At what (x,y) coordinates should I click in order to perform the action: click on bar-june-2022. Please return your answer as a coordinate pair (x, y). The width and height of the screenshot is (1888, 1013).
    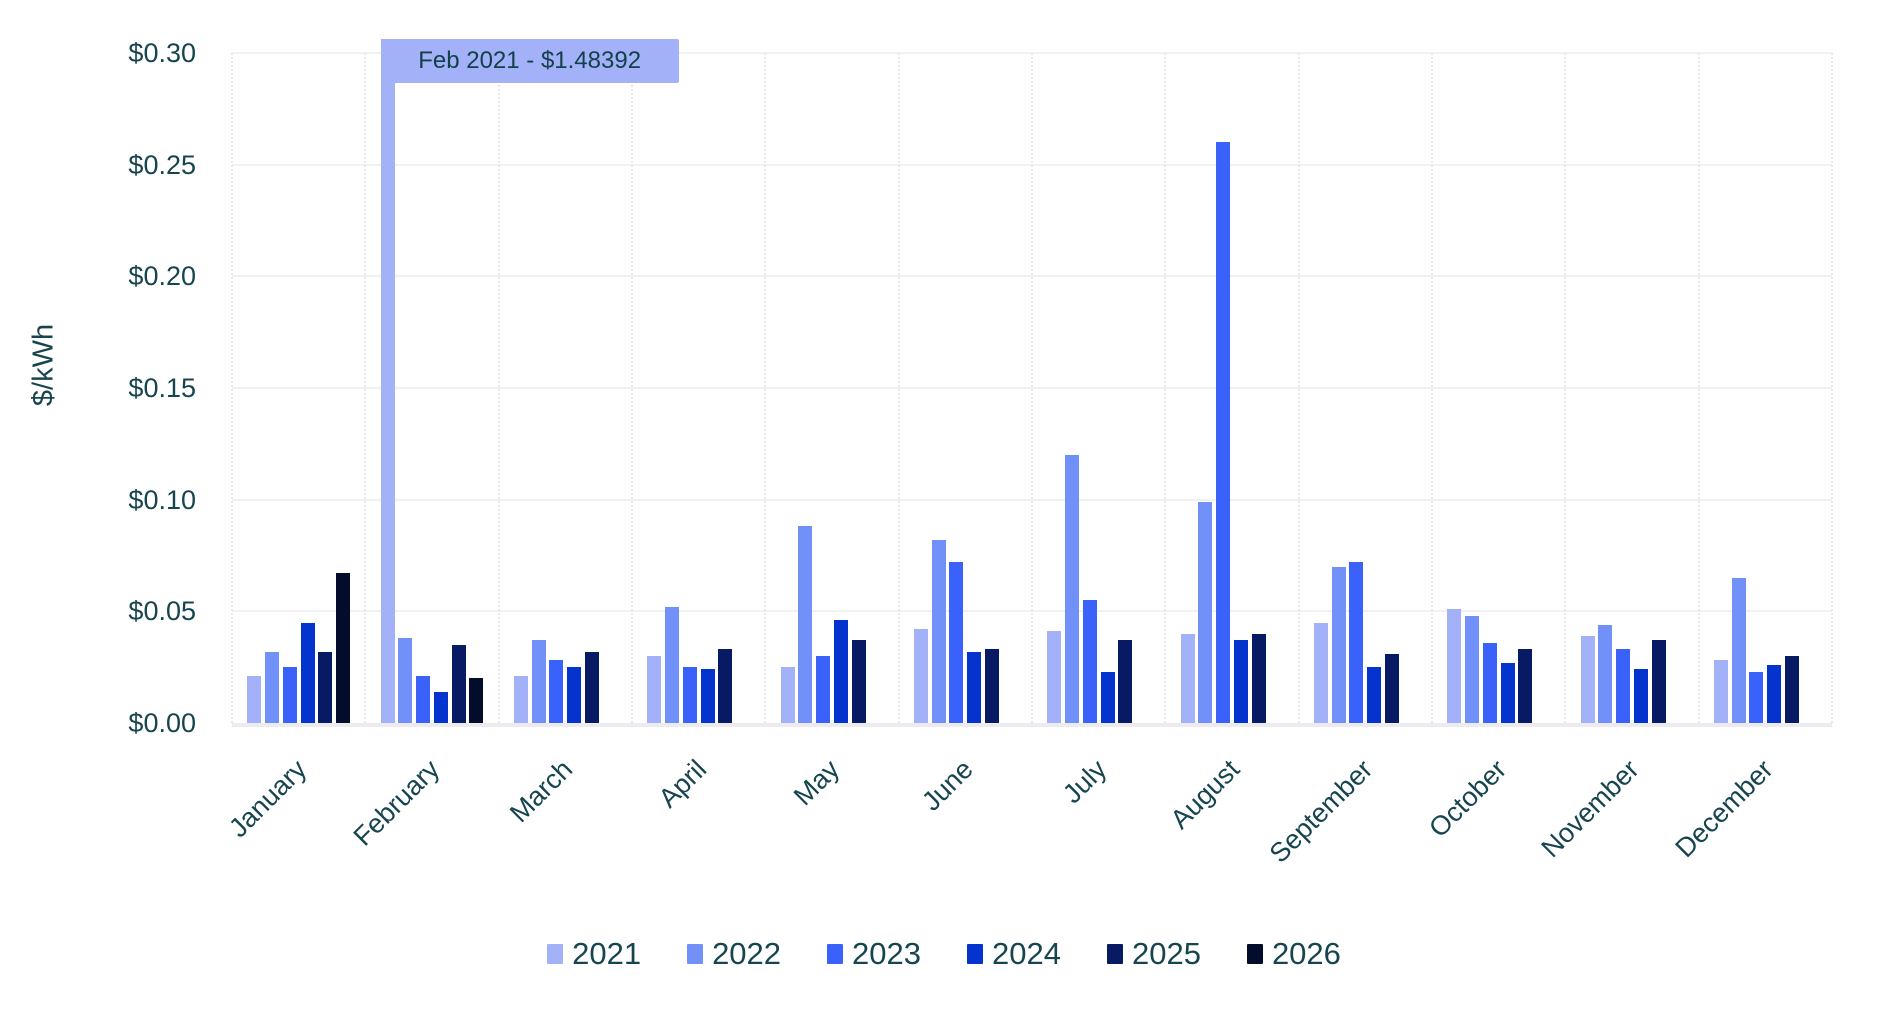
    Looking at the image, I should click on (938, 631).